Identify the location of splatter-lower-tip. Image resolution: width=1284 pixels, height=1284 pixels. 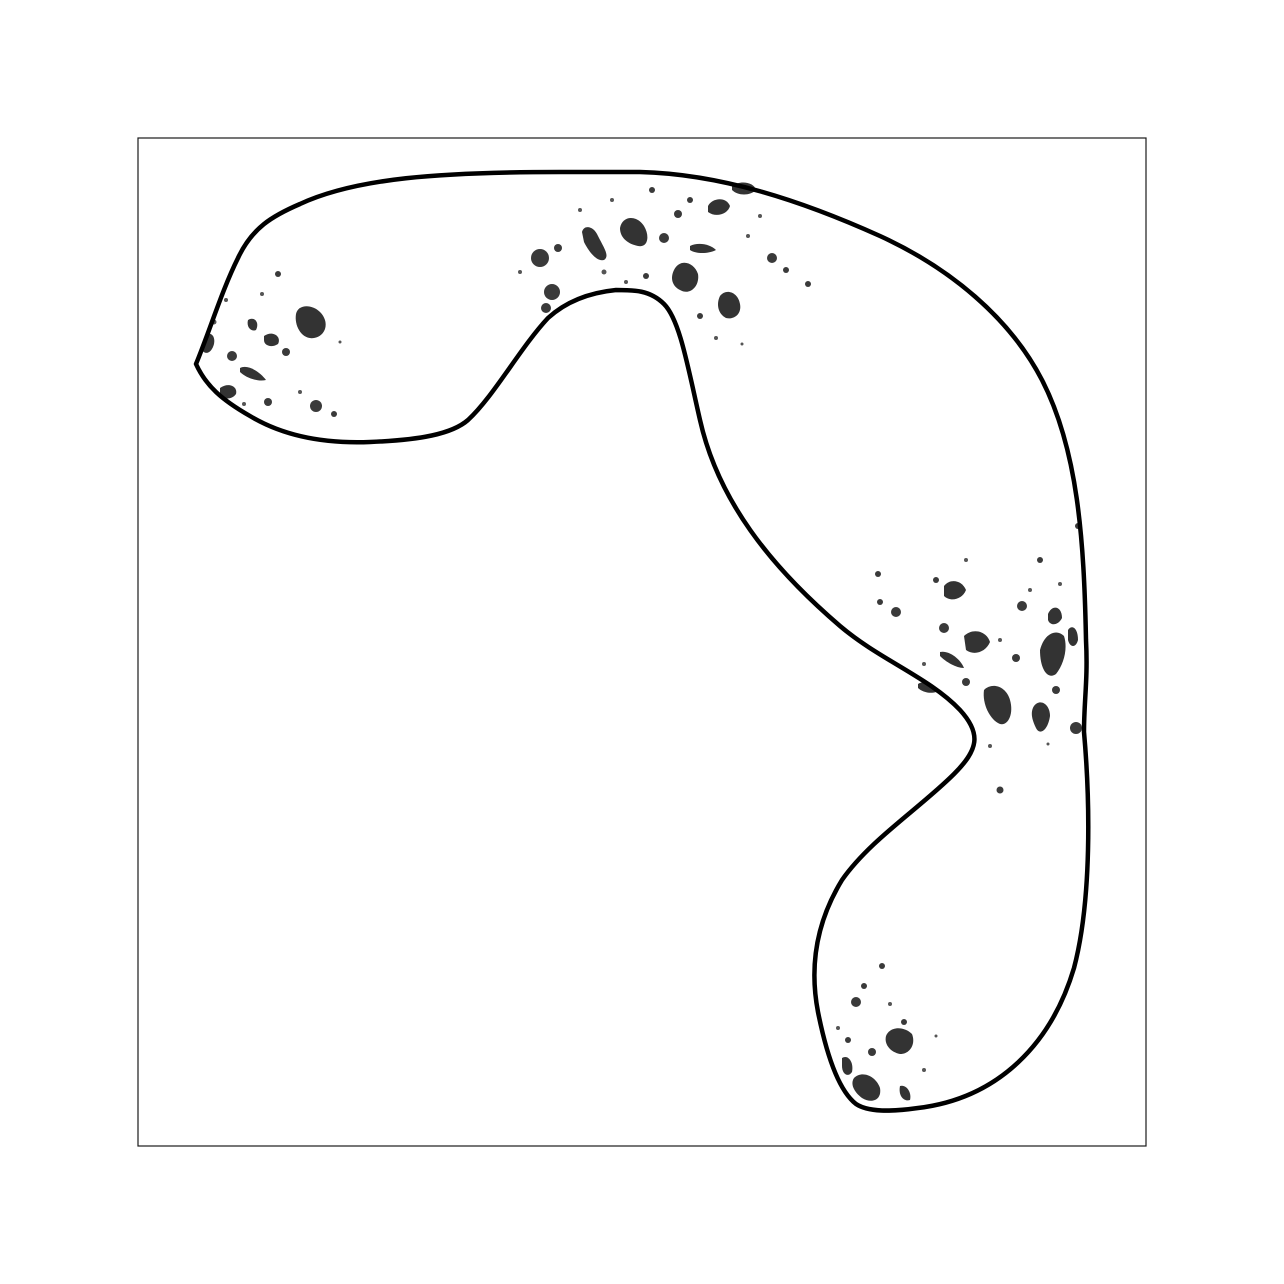
(887, 1032).